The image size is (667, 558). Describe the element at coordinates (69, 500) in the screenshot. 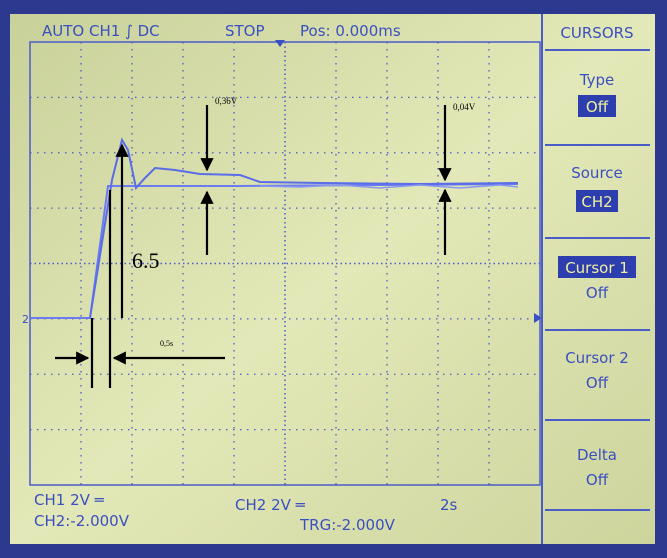

I see `footer-ch1-scale: CH1 2V ═` at that location.